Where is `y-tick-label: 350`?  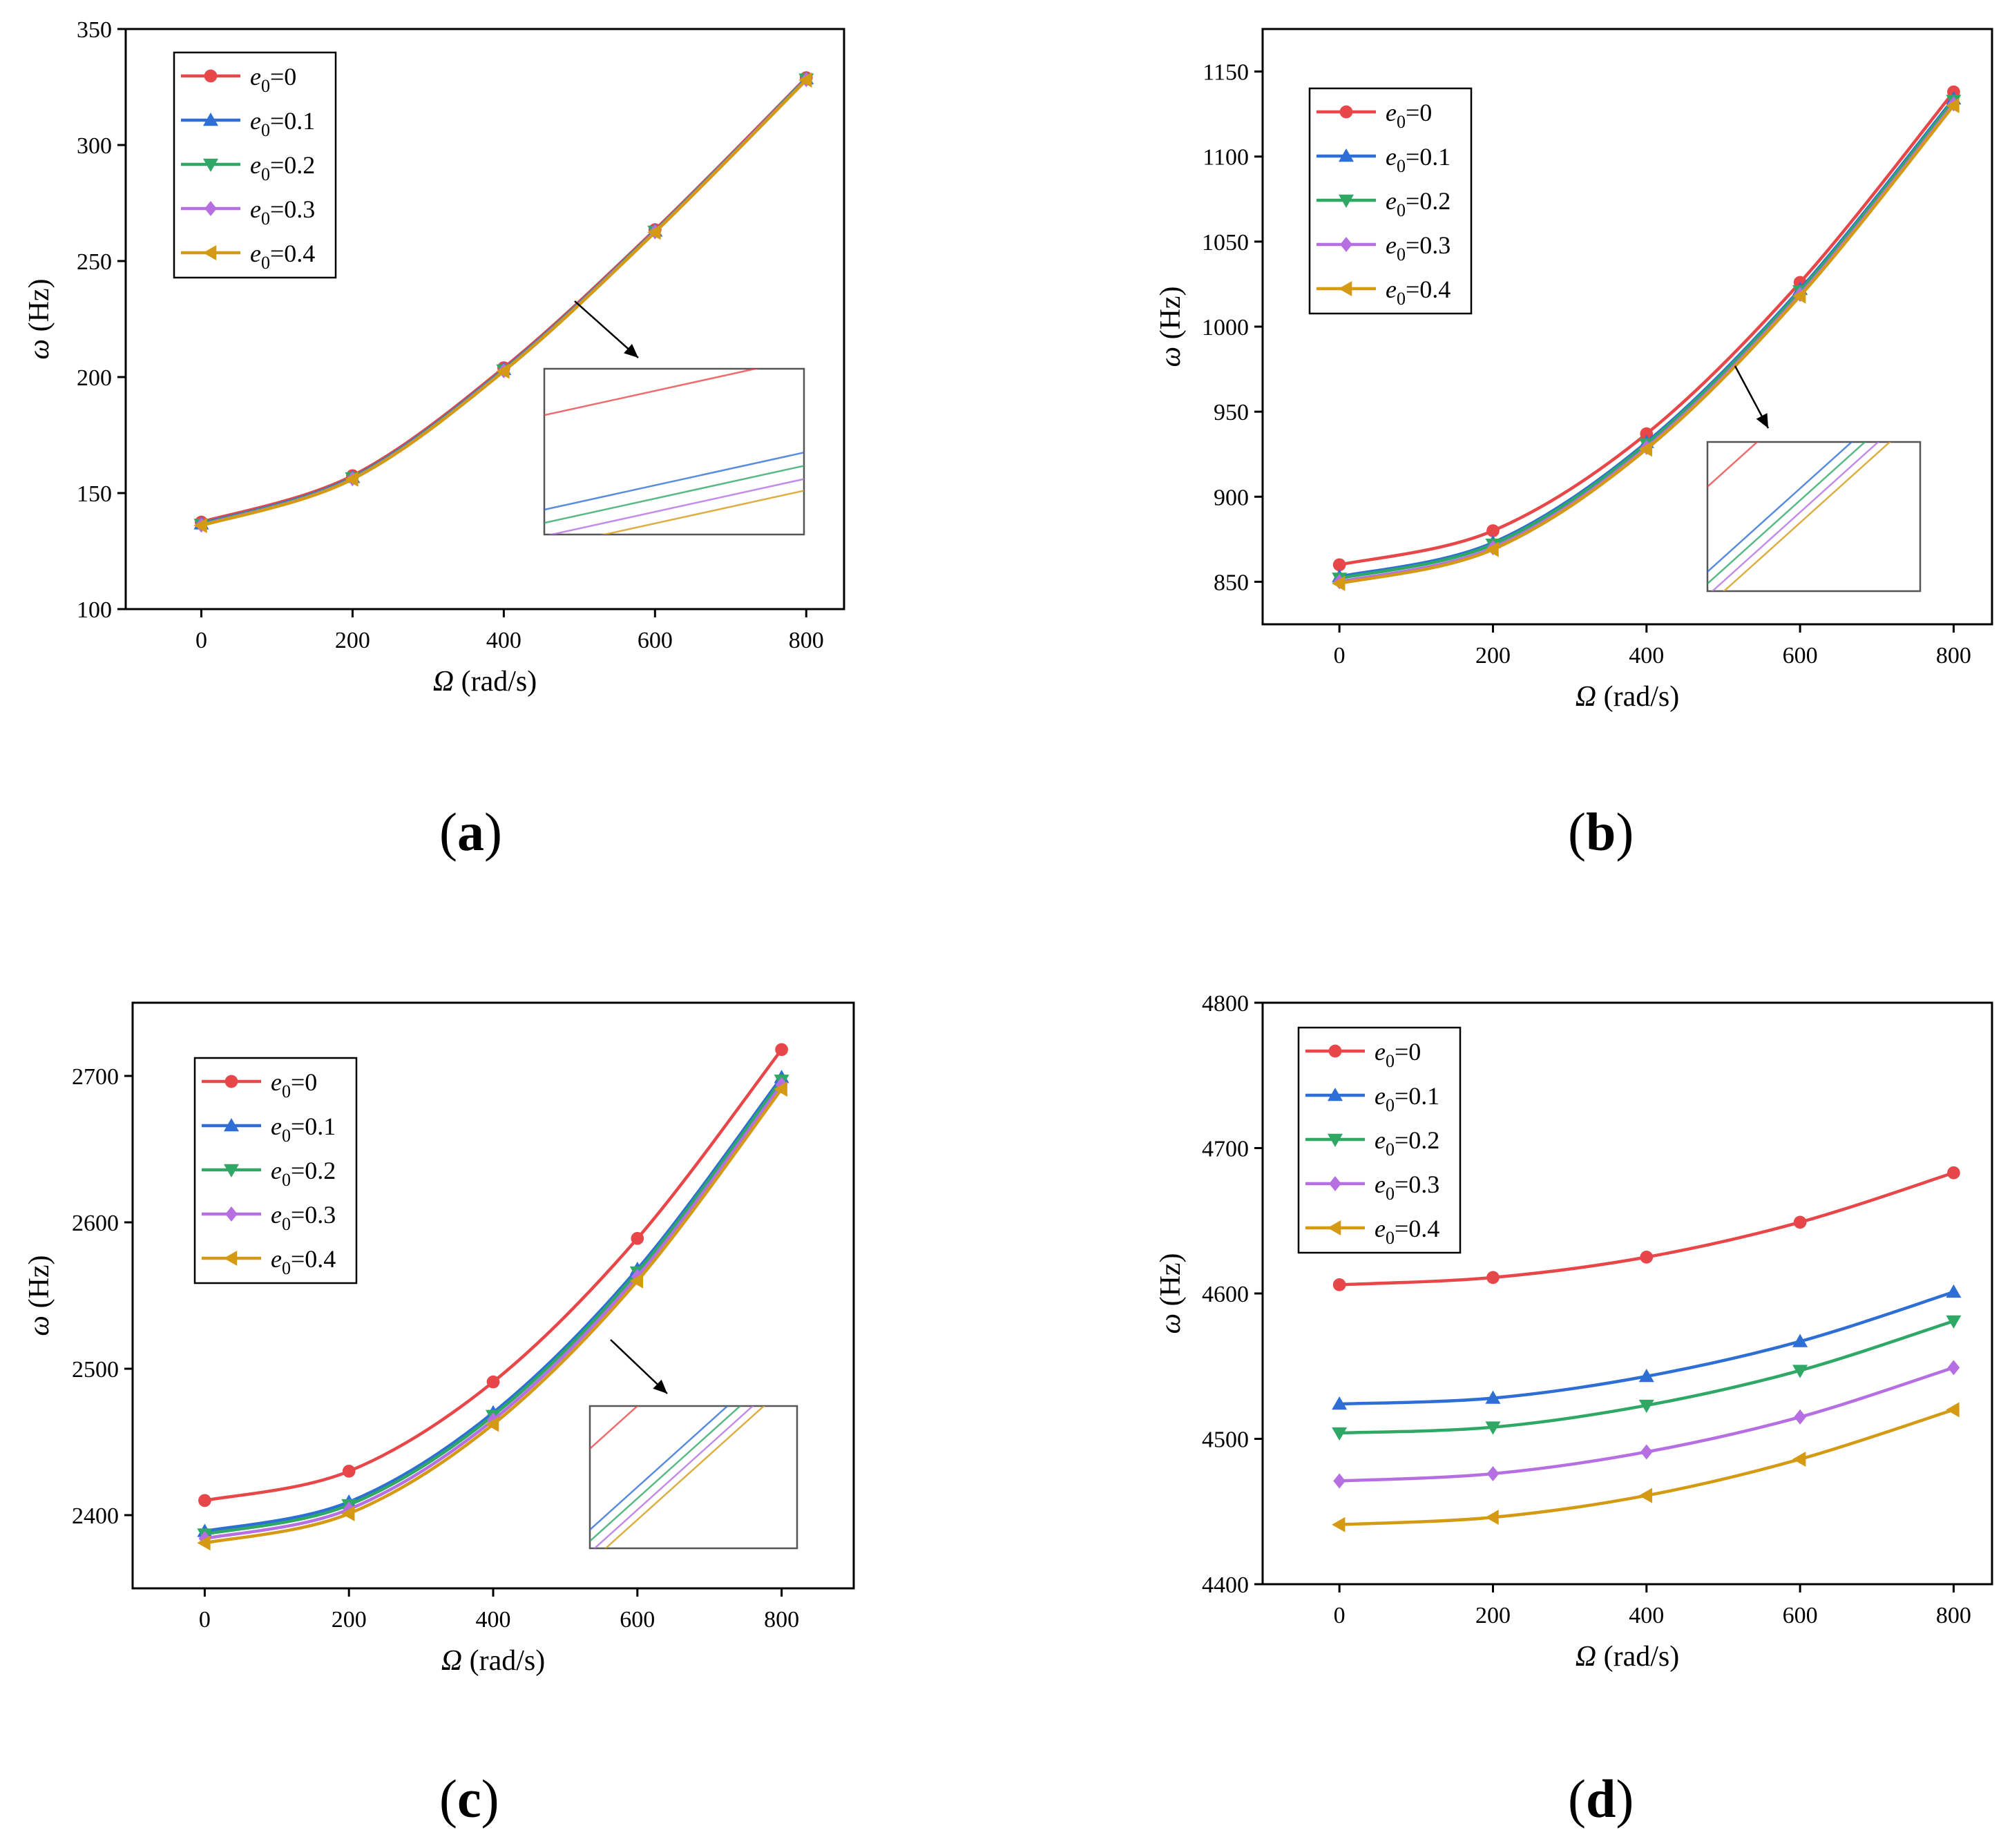 y-tick-label: 350 is located at coordinates (94, 30).